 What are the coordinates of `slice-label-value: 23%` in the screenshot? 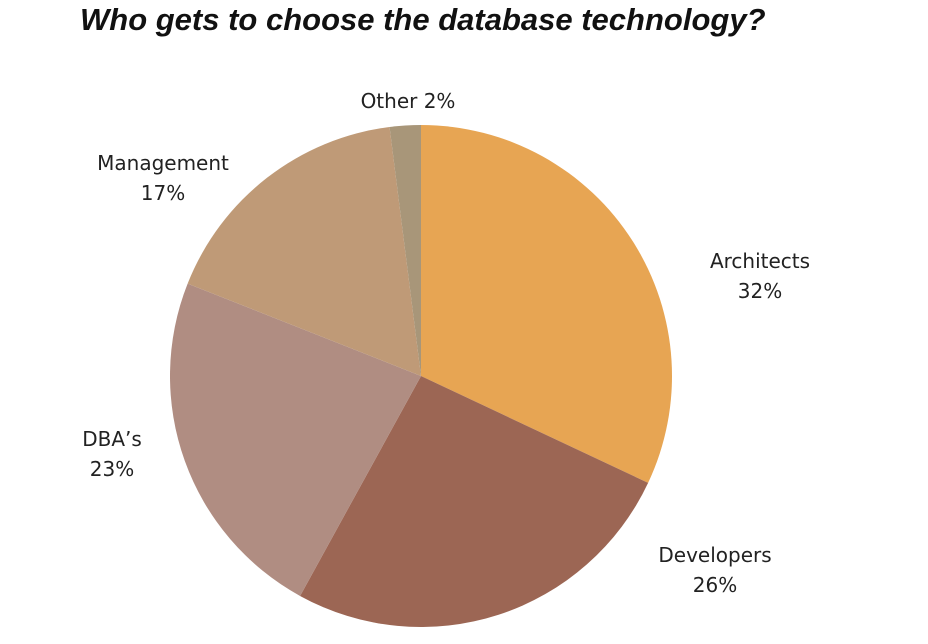 It's located at (112, 469).